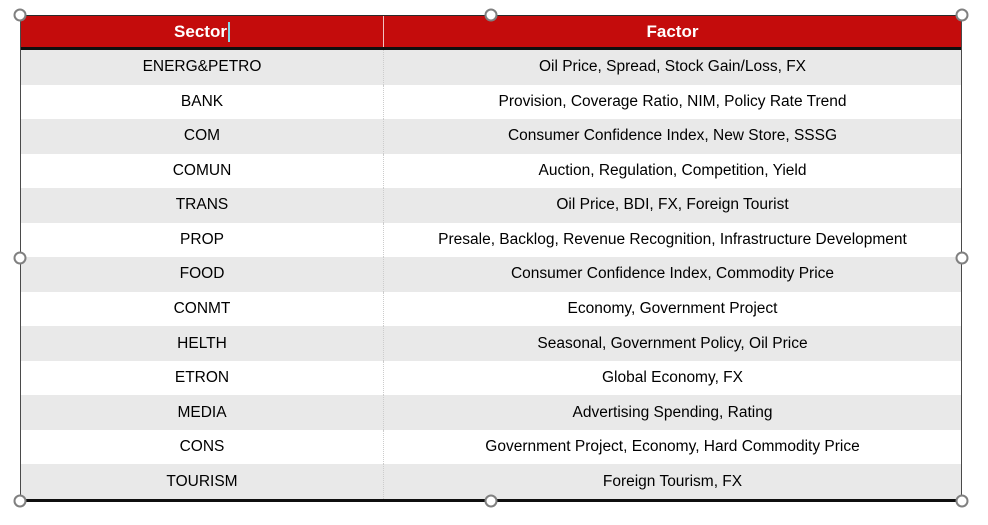 This screenshot has height=525, width=988. Describe the element at coordinates (672, 378) in the screenshot. I see `factor-cell: Global Economy, FX` at that location.